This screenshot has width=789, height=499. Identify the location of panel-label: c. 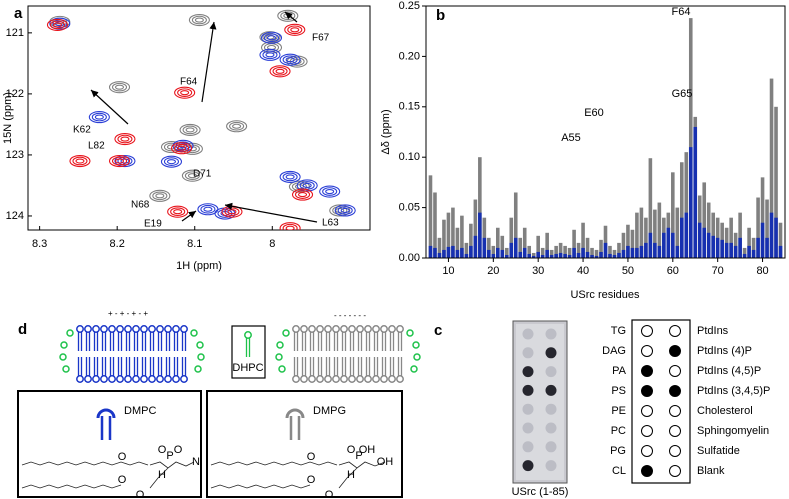
(438, 330).